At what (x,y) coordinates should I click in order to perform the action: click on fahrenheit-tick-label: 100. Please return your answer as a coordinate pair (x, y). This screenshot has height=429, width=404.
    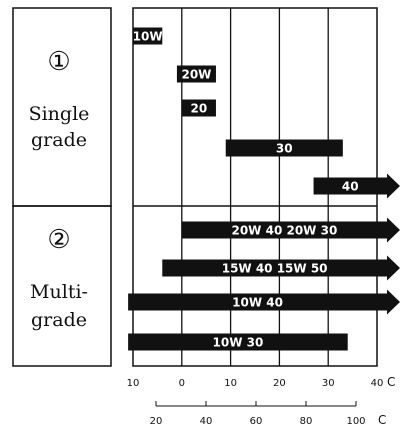
    Looking at the image, I should click on (355, 421).